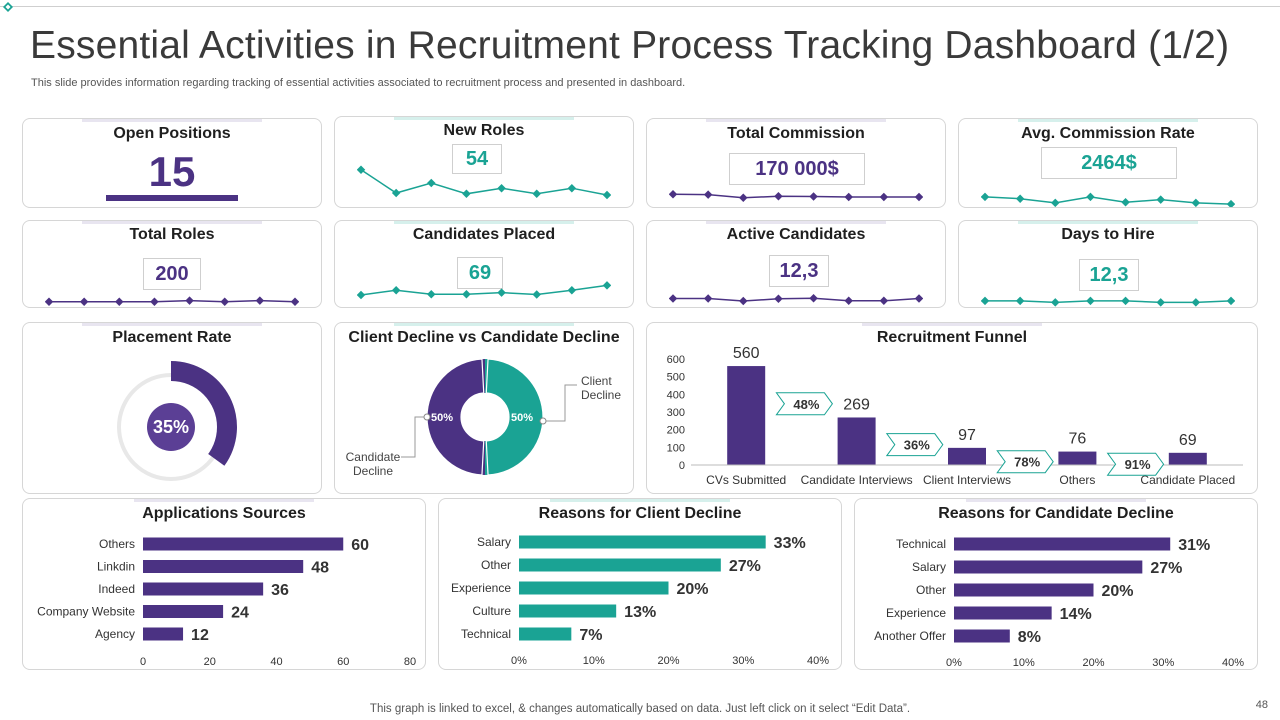  What do you see at coordinates (668, 661) in the screenshot?
I see `hbar-x-tick: 20%` at bounding box center [668, 661].